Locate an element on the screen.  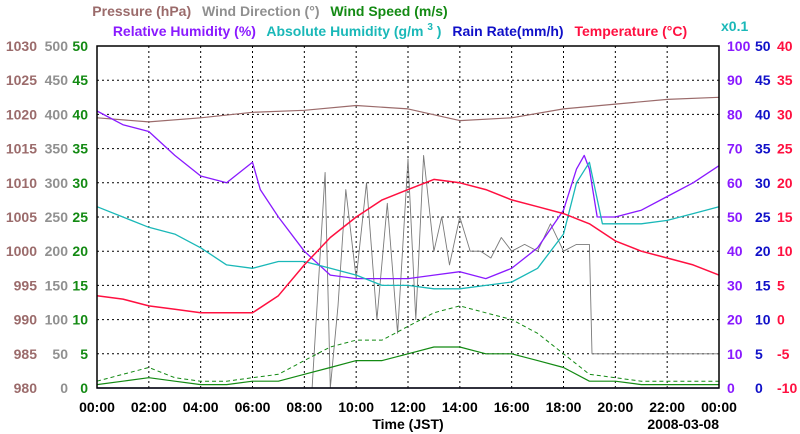
tick-label-relative-humidity: 100 is located at coordinates (739, 46).